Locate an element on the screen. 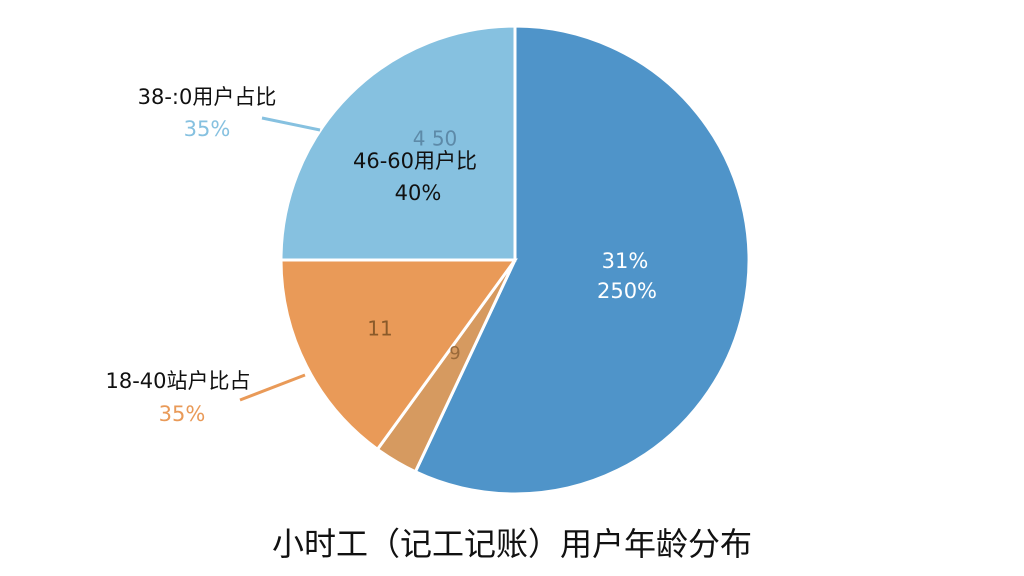 The height and width of the screenshot is (576, 1024). chart-title: 小时工（记工记账）用户年龄分布 is located at coordinates (512, 544).